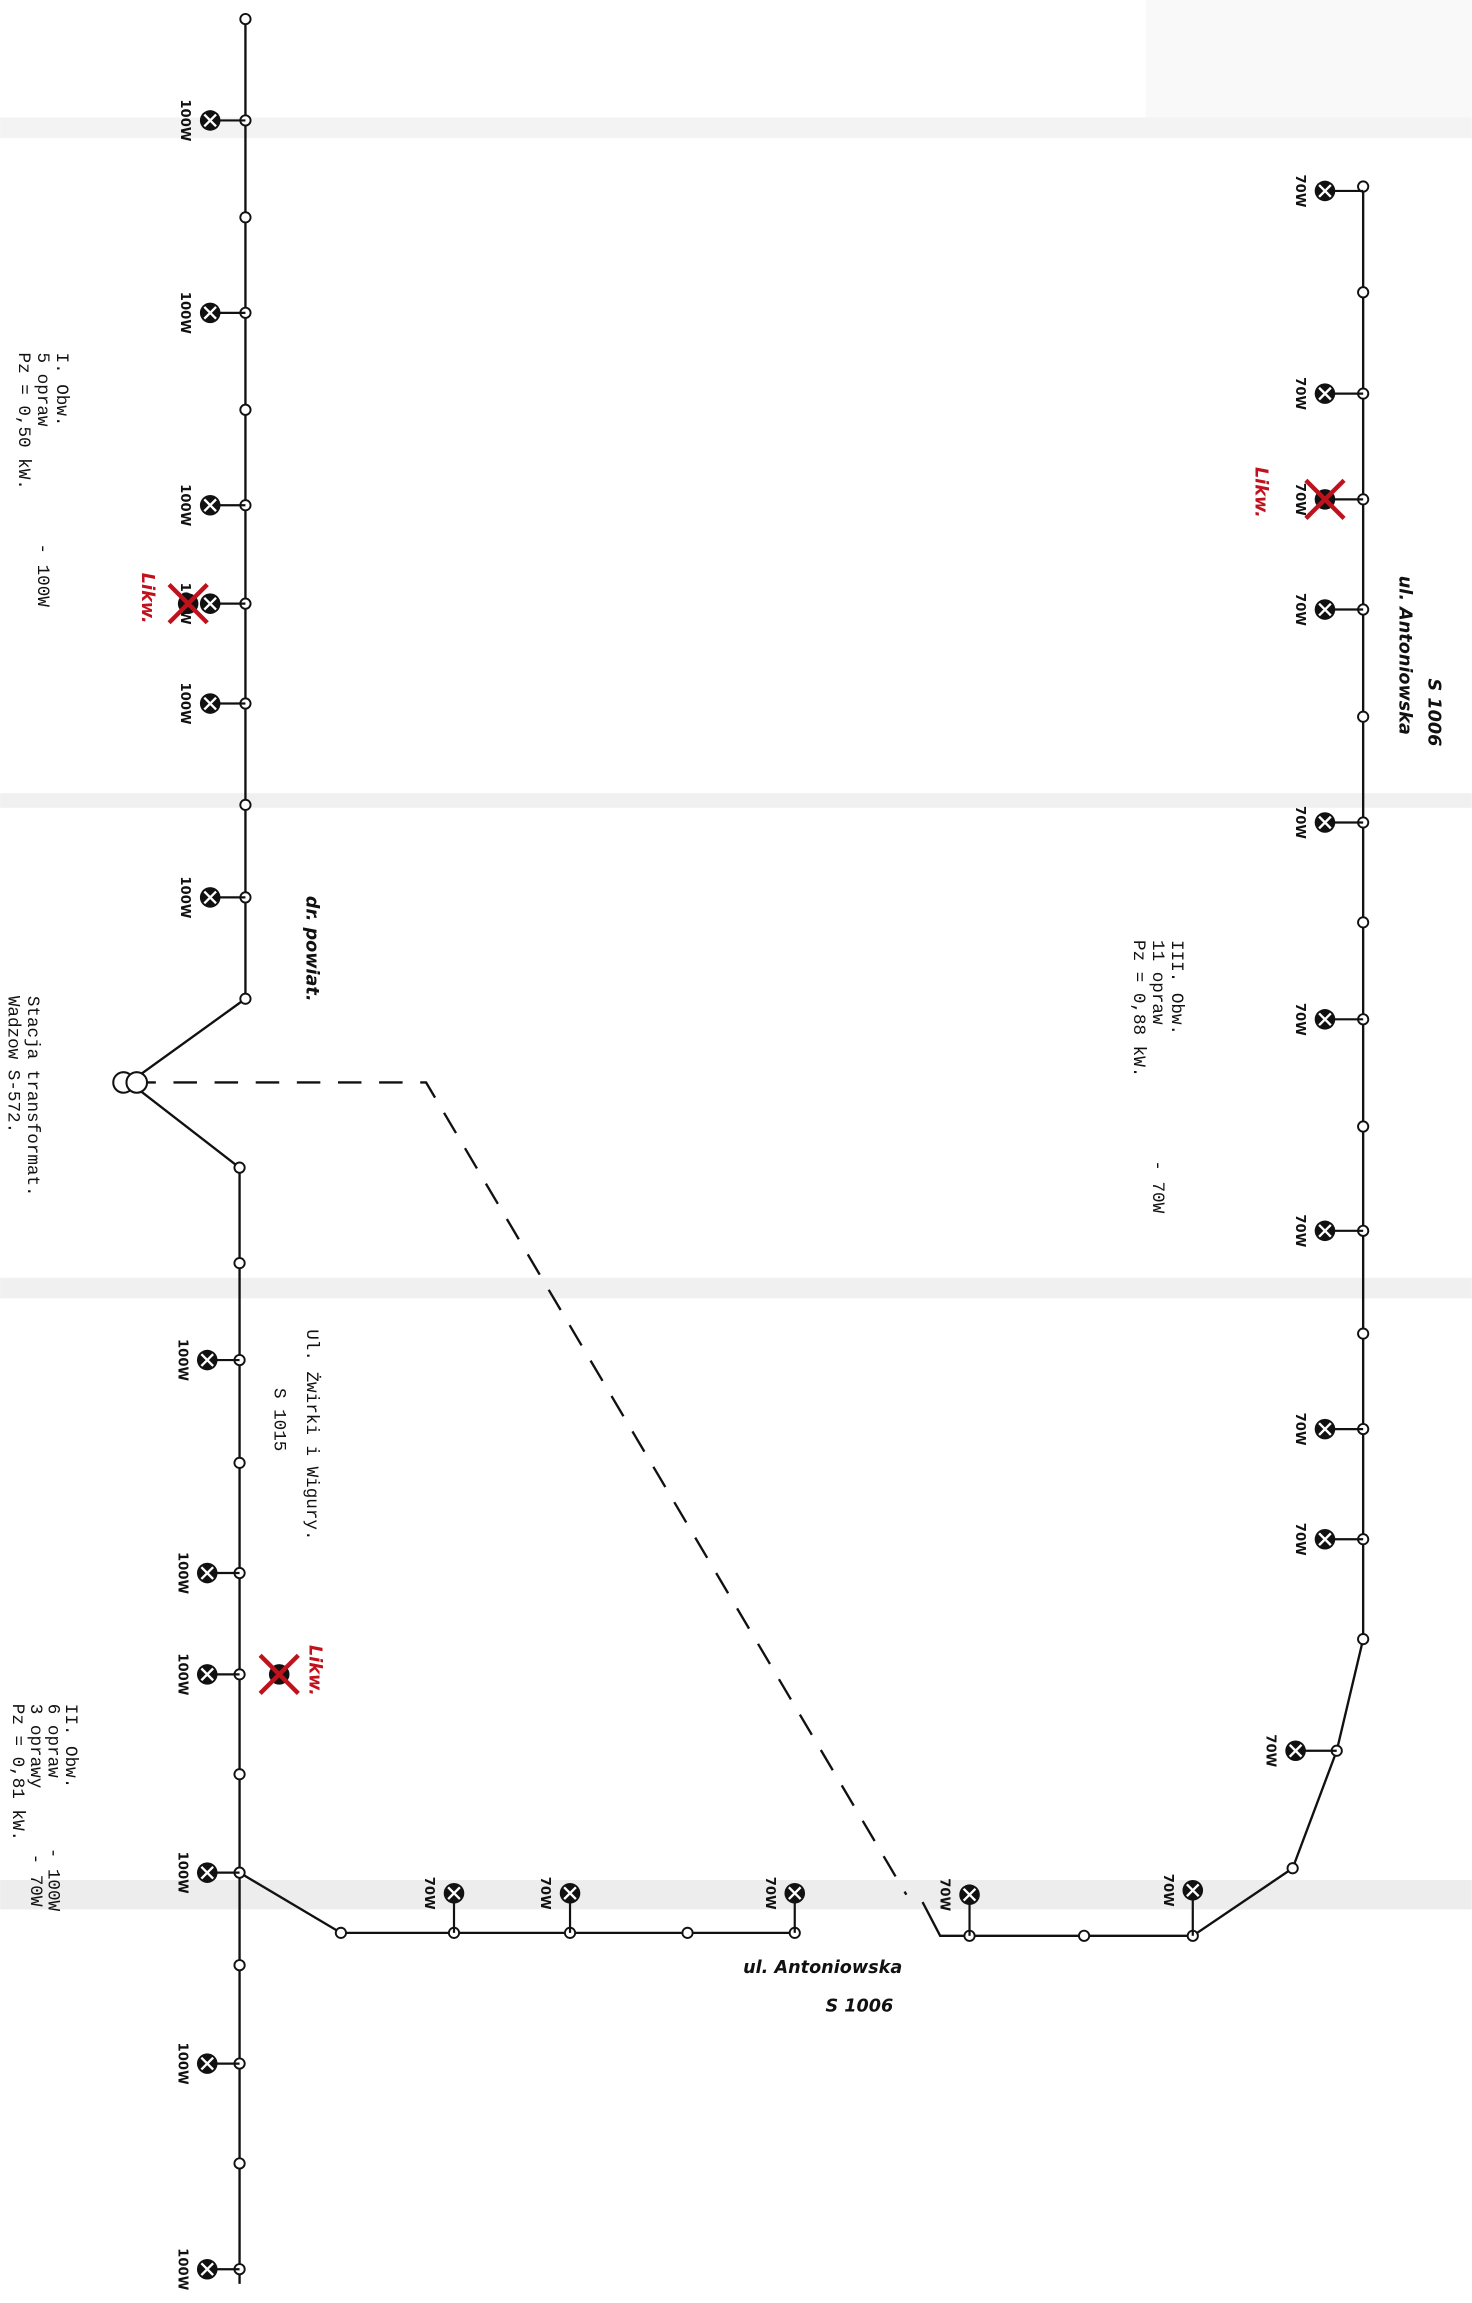 The width and height of the screenshot is (1472, 2303). Describe the element at coordinates (23, 421) in the screenshot. I see `circuit-total: Pz = 0,50 kW.` at that location.